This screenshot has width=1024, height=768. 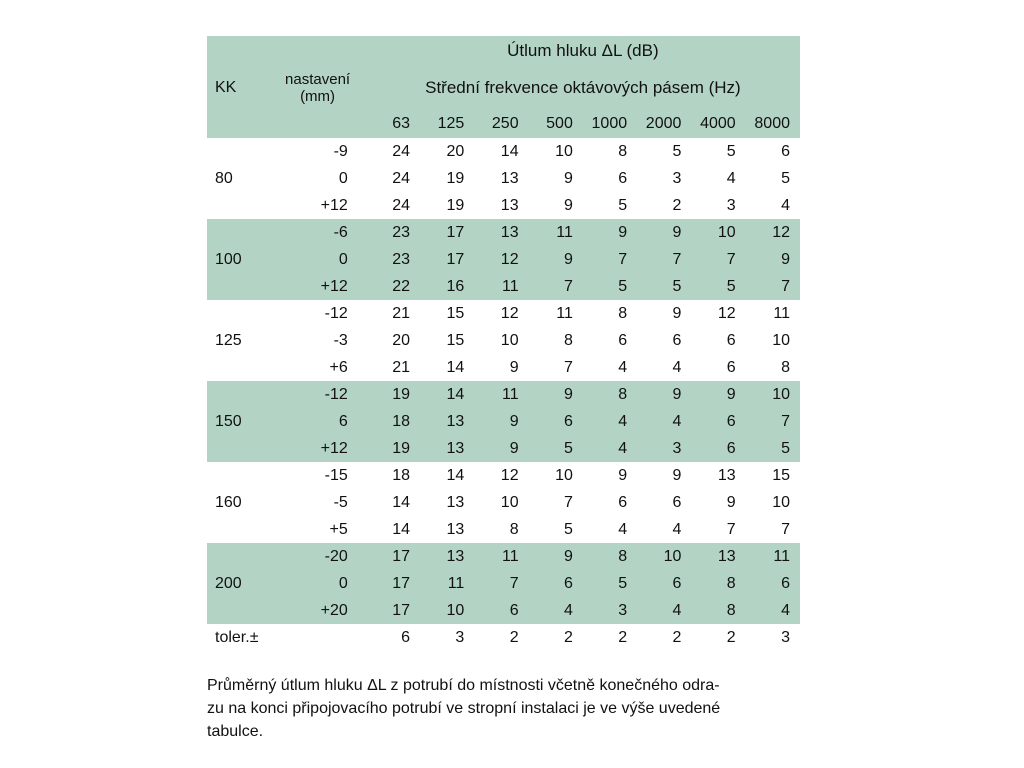 What do you see at coordinates (238, 259) in the screenshot?
I see `kk-value: 100` at bounding box center [238, 259].